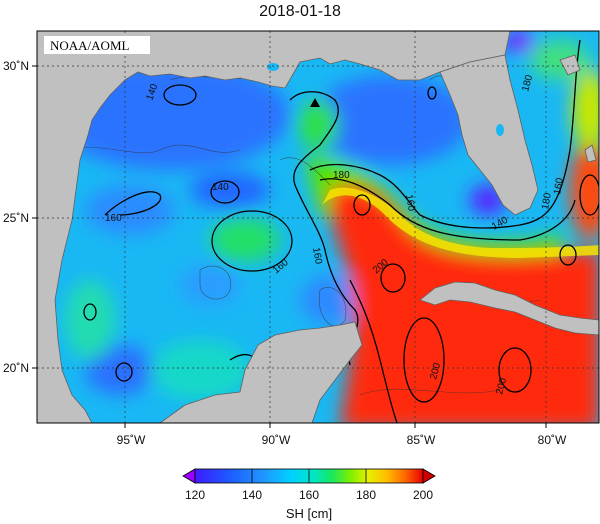  I want to click on latitude-labels: 30˚N 25˚N 20˚N, so click(16, 217).